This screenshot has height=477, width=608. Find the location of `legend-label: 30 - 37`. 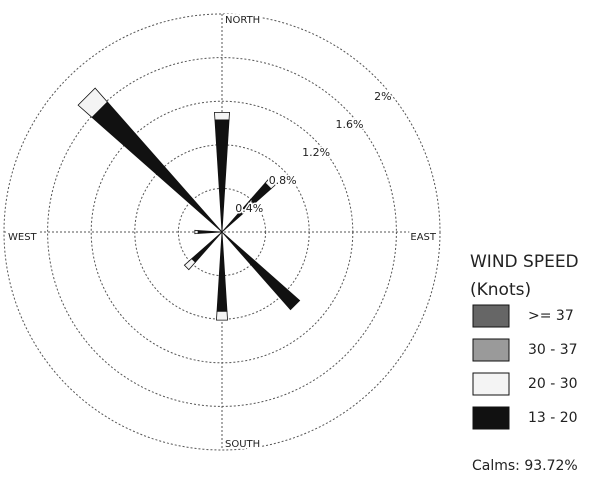

legend-label: 30 - 37 is located at coordinates (553, 350).